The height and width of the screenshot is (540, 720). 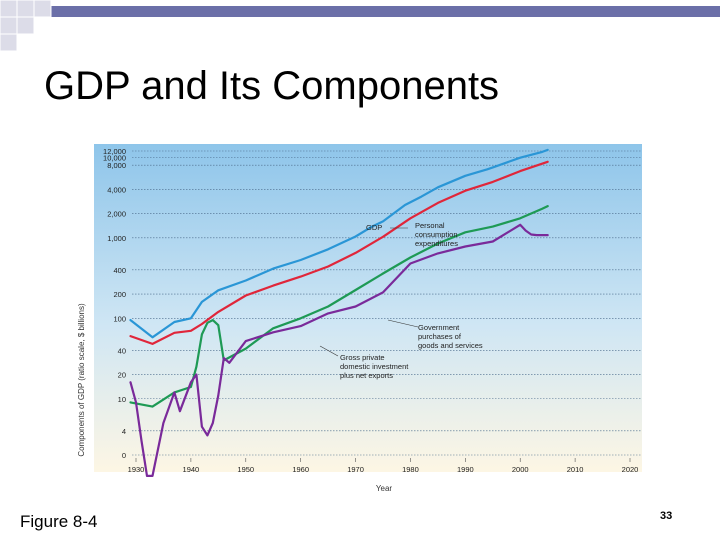 I want to click on slide-title: GDP and Its Components, so click(x=272, y=86).